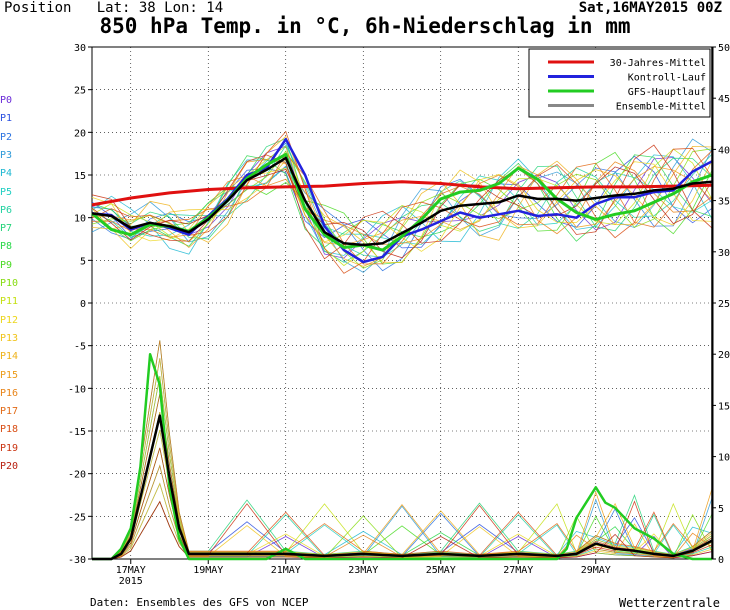  What do you see at coordinates (6, 174) in the screenshot?
I see `member-label-p4: P4` at bounding box center [6, 174].